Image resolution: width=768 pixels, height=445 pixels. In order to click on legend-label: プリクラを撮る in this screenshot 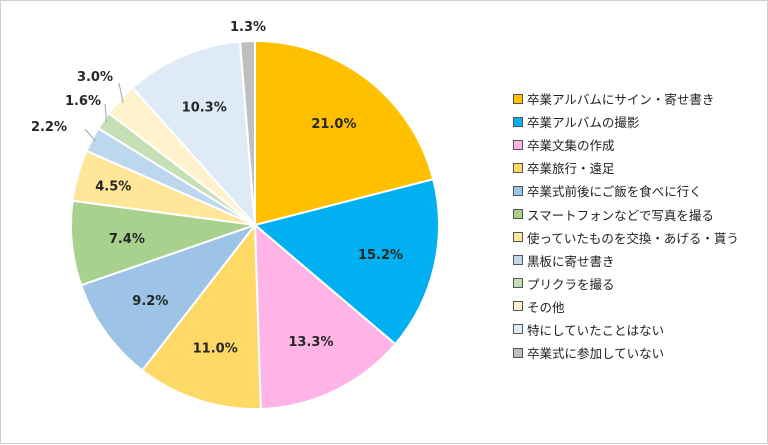, I will do `click(571, 284)`.